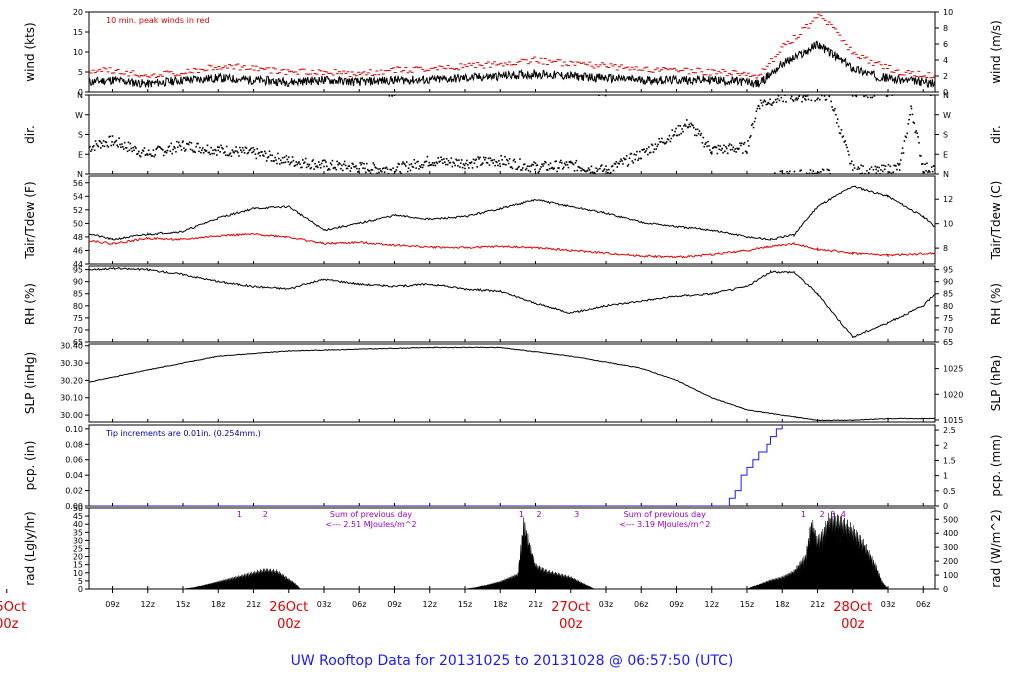  Describe the element at coordinates (945, 445) in the screenshot. I see `ytick-label-right-pcp: 2` at that location.